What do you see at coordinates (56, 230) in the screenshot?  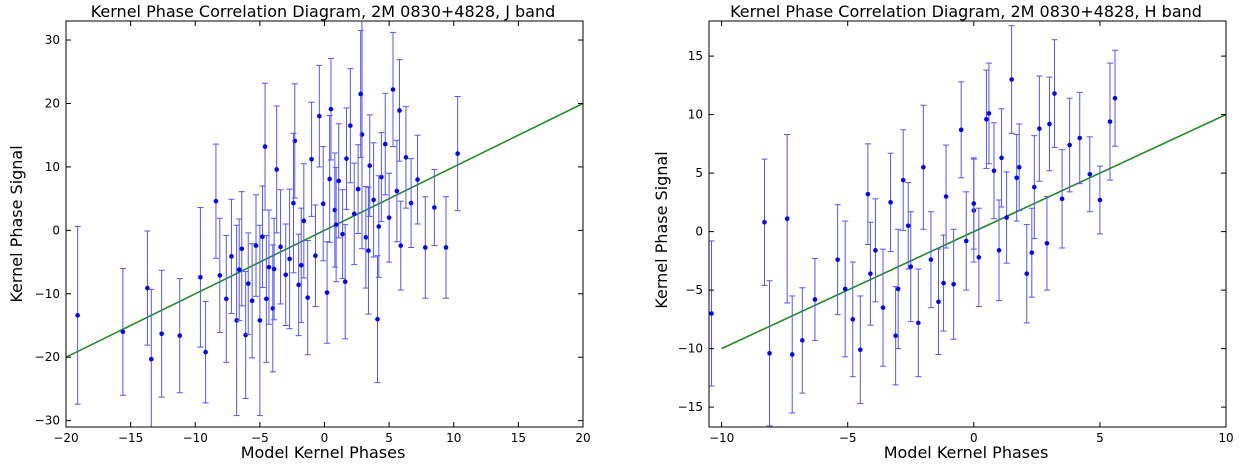 I see `y-tick-label: 0` at bounding box center [56, 230].